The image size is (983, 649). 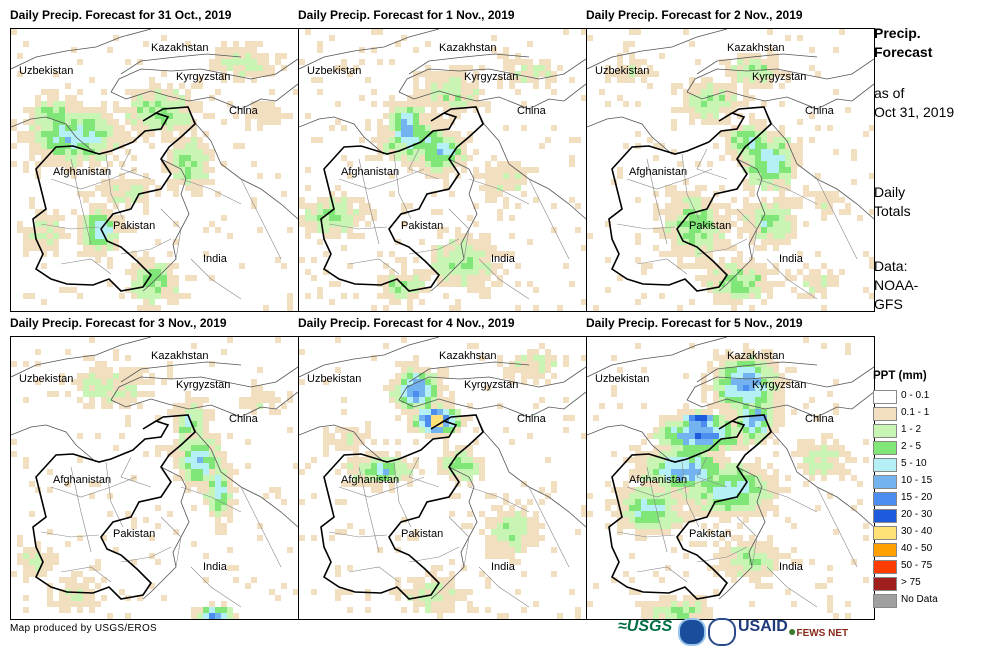 What do you see at coordinates (903, 43) in the screenshot?
I see `side-title: Precip. Forecast` at bounding box center [903, 43].